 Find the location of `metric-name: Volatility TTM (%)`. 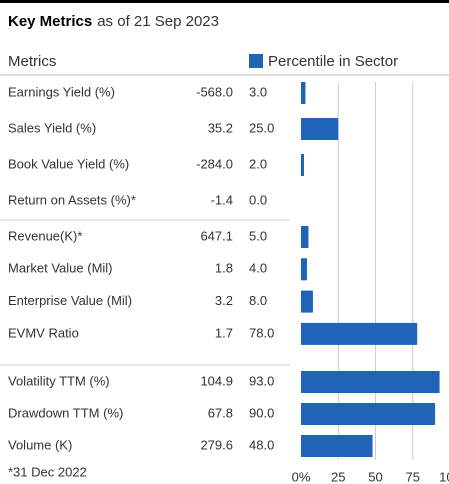

metric-name: Volatility TTM (%) is located at coordinates (59, 380).